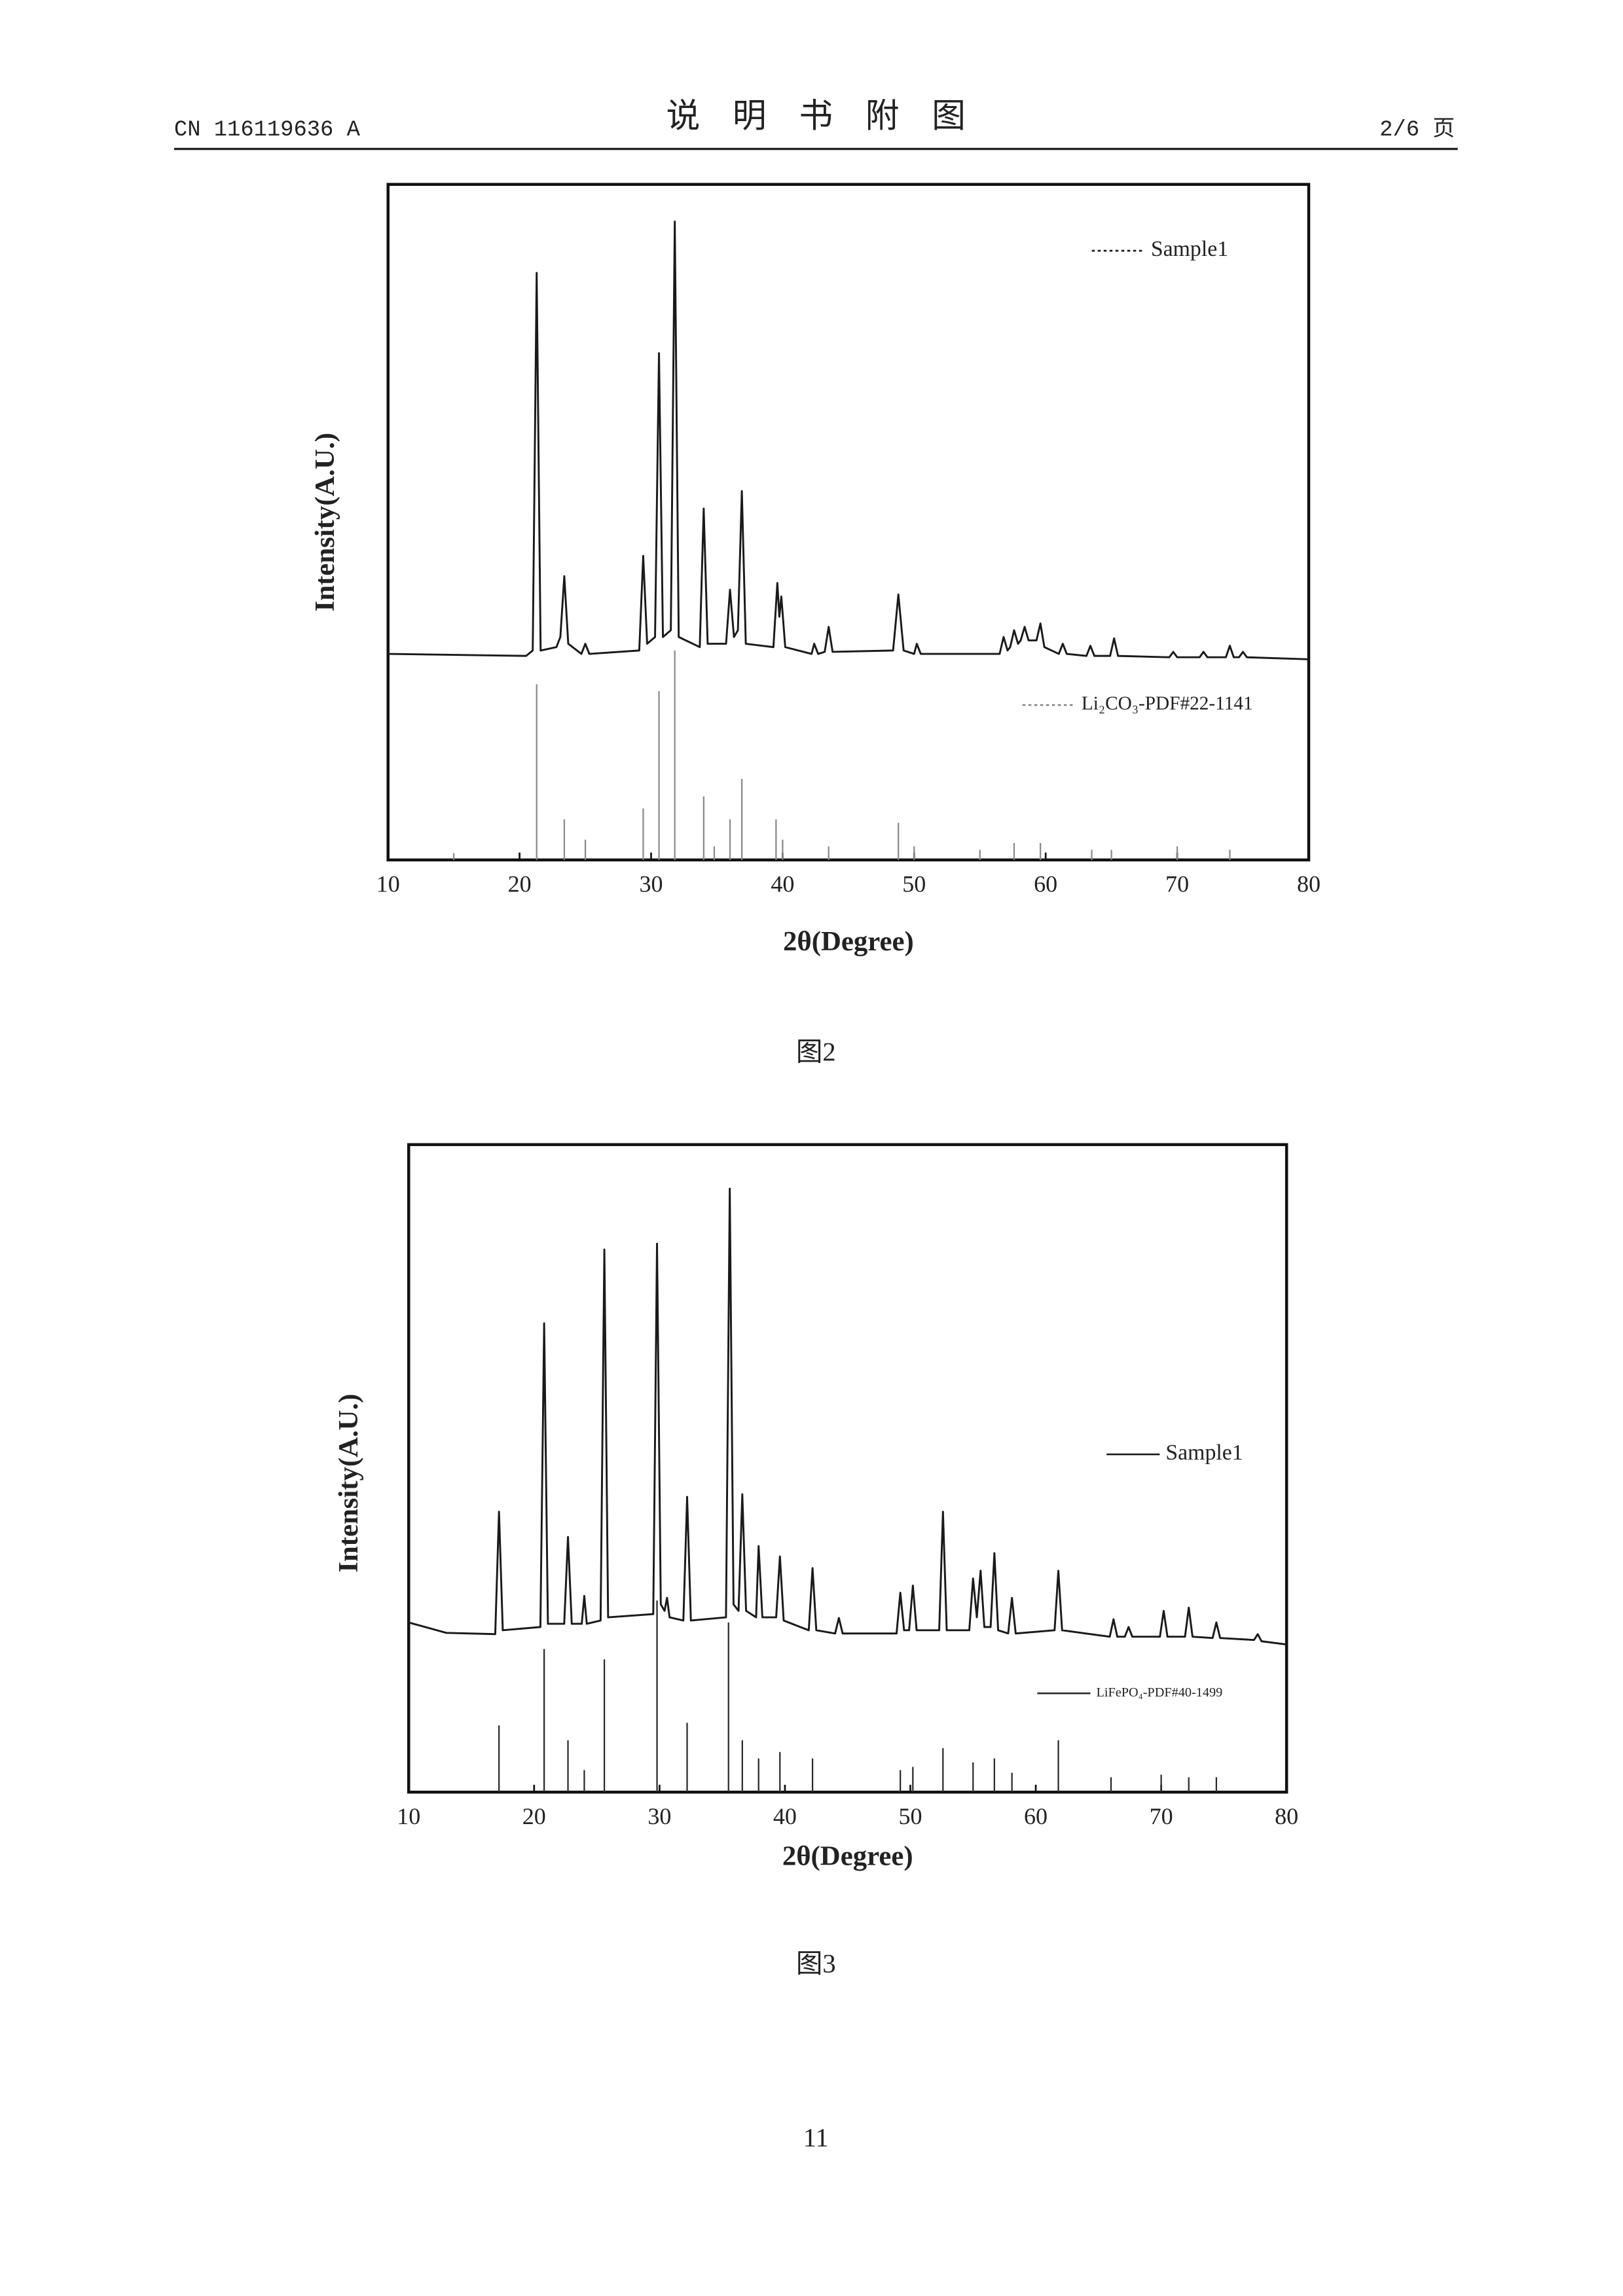 This screenshot has height=2296, width=1623. Describe the element at coordinates (816, 2137) in the screenshot. I see `page-number: 11` at that location.